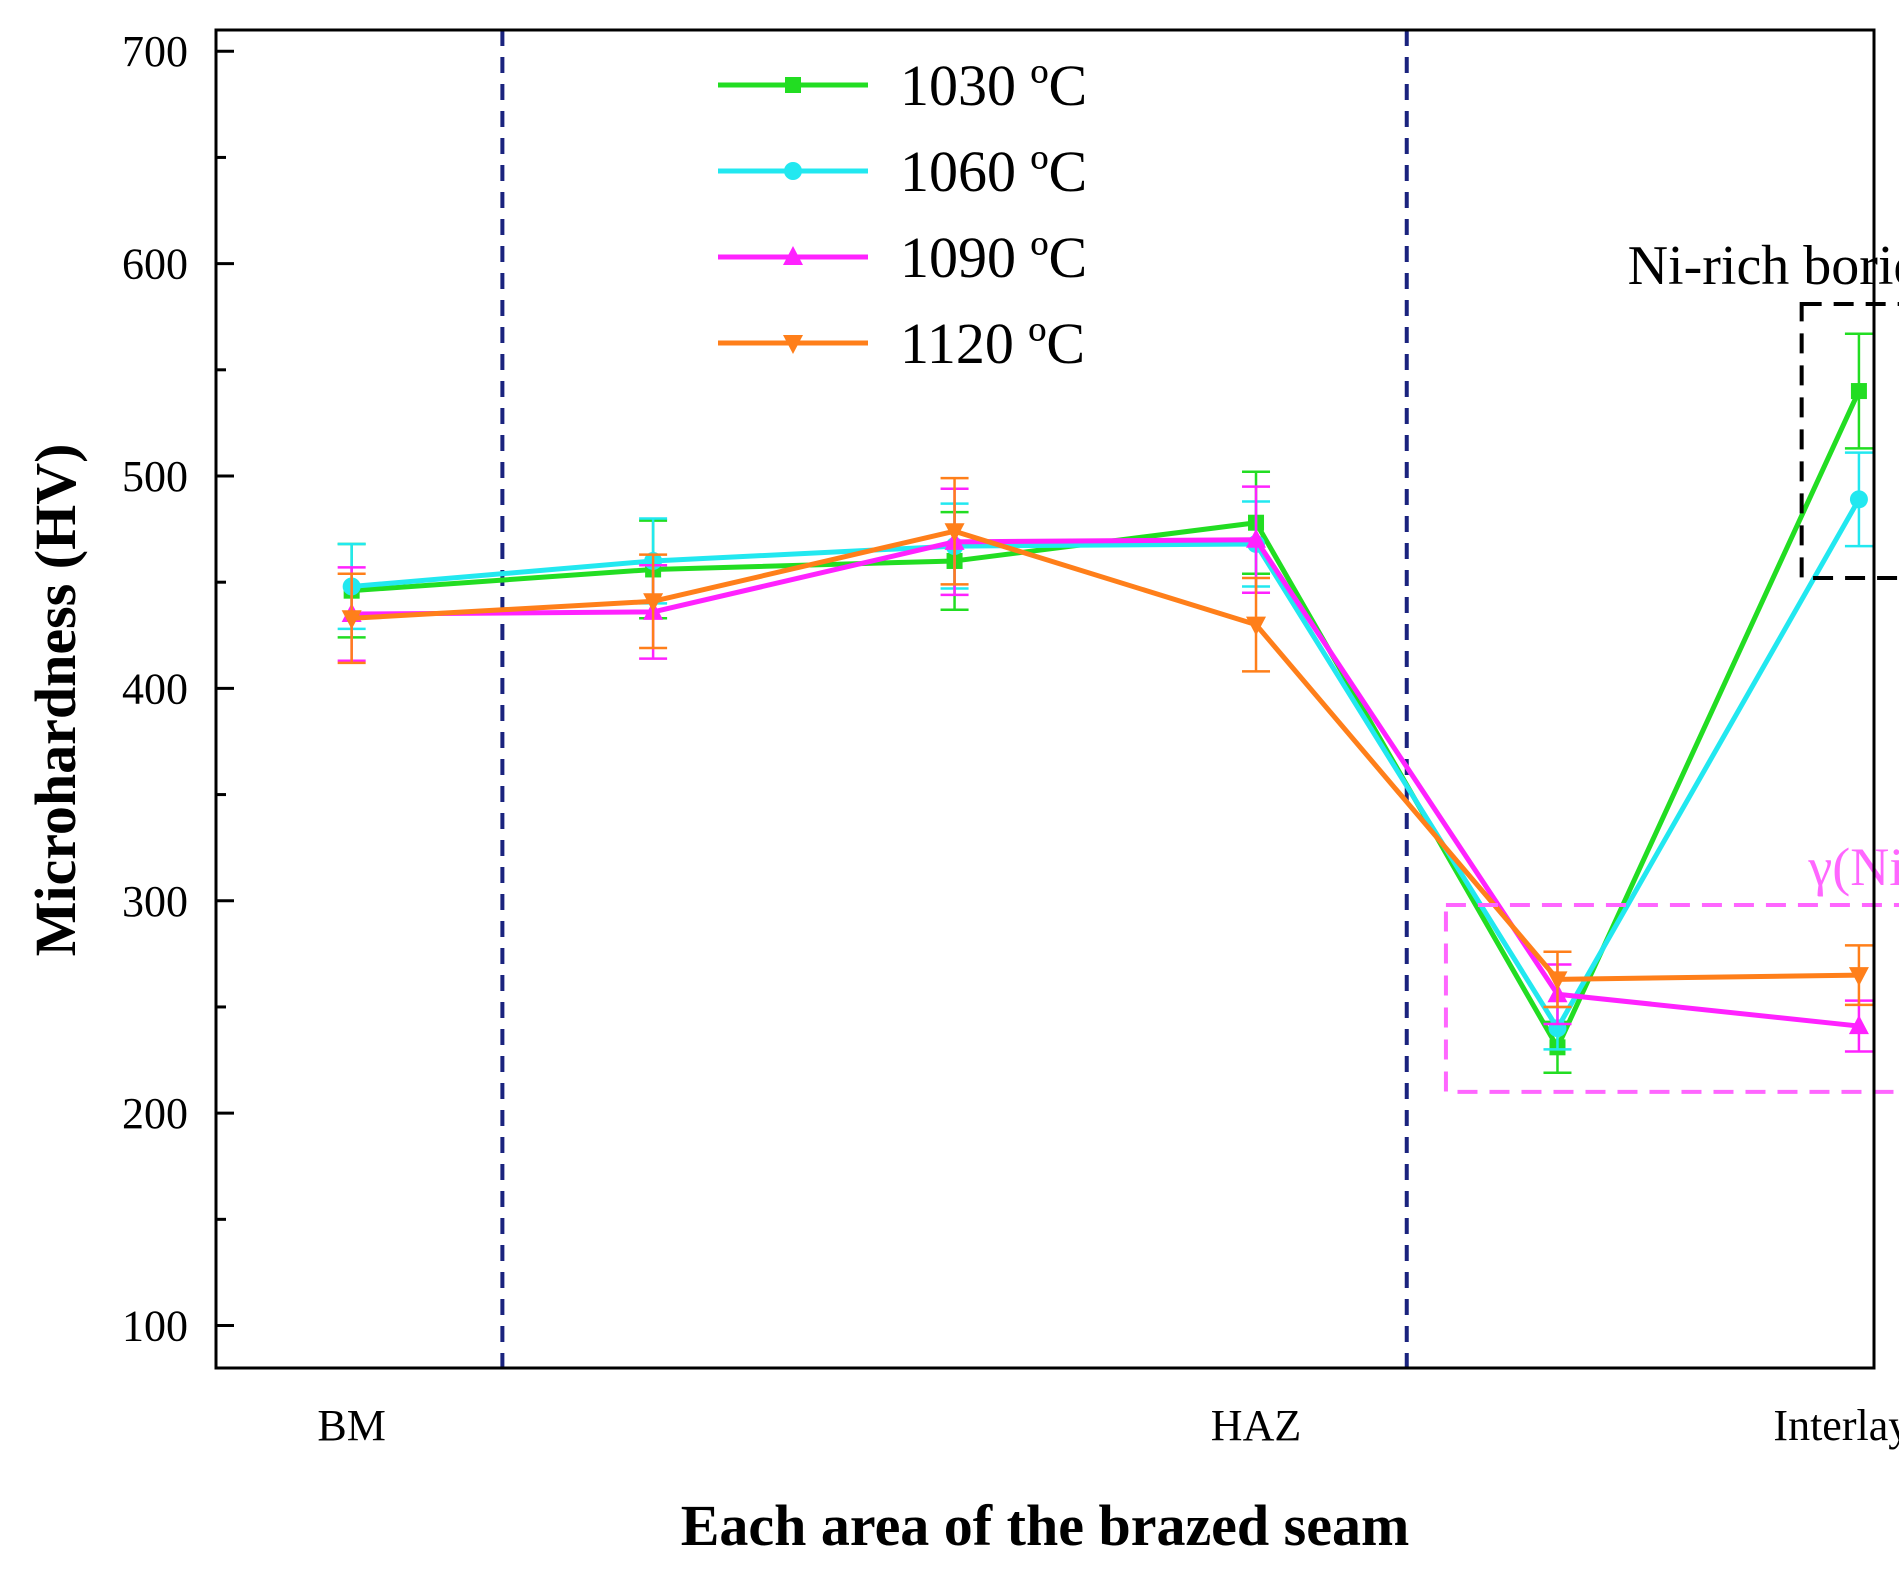 This screenshot has height=1569, width=1899. Describe the element at coordinates (351, 1425) in the screenshot. I see `x-tick-label-0: BM` at that location.